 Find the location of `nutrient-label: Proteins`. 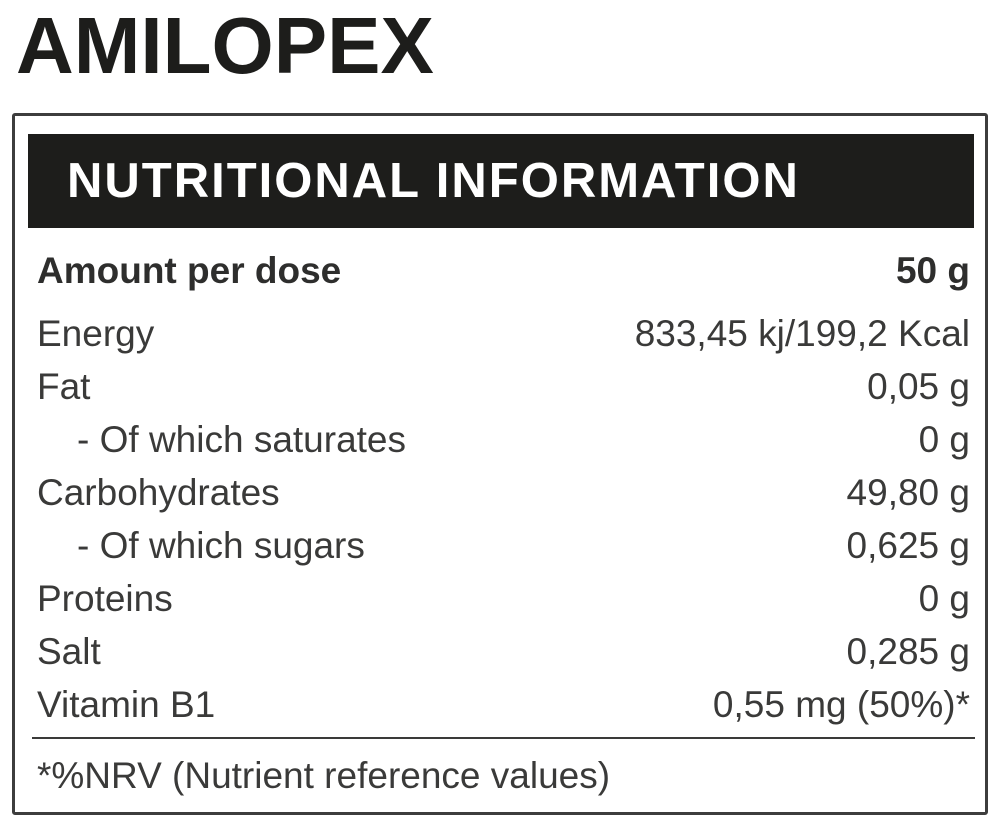

nutrient-label: Proteins is located at coordinates (105, 598).